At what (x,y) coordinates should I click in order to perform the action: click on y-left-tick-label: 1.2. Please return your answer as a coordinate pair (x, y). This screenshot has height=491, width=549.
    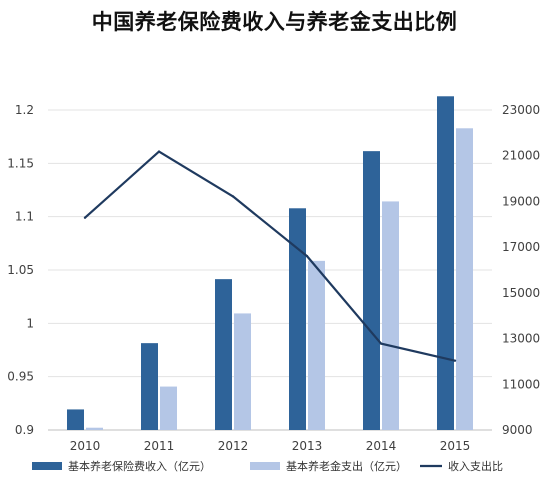
    Looking at the image, I should click on (24, 110).